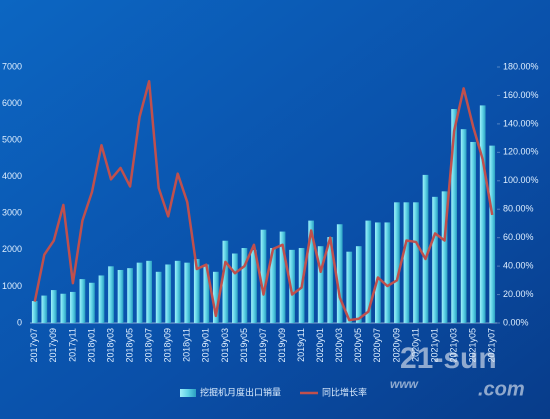 Image resolution: width=550 pixels, height=419 pixels. Describe the element at coordinates (521, 180) in the screenshot. I see `y2-tick-label: 100.00%` at that location.